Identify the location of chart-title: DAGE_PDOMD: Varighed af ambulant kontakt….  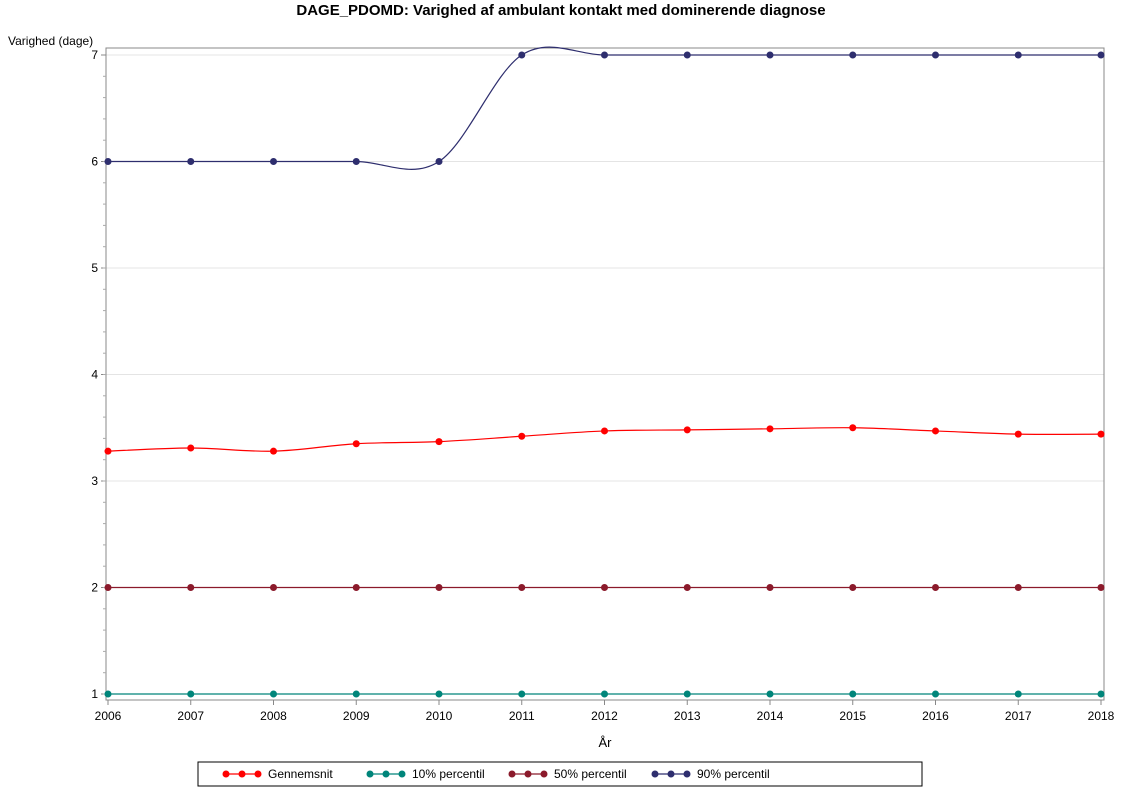
(560, 10).